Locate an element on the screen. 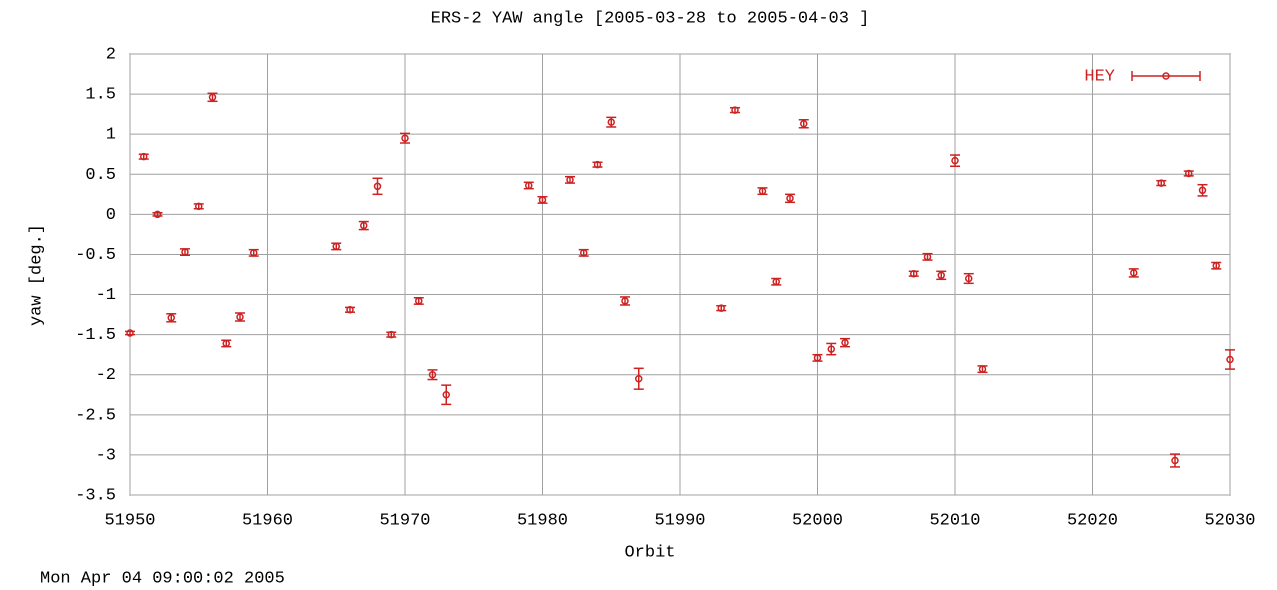 The height and width of the screenshot is (590, 1277). y-tick-label: -3 is located at coordinates (106, 455).